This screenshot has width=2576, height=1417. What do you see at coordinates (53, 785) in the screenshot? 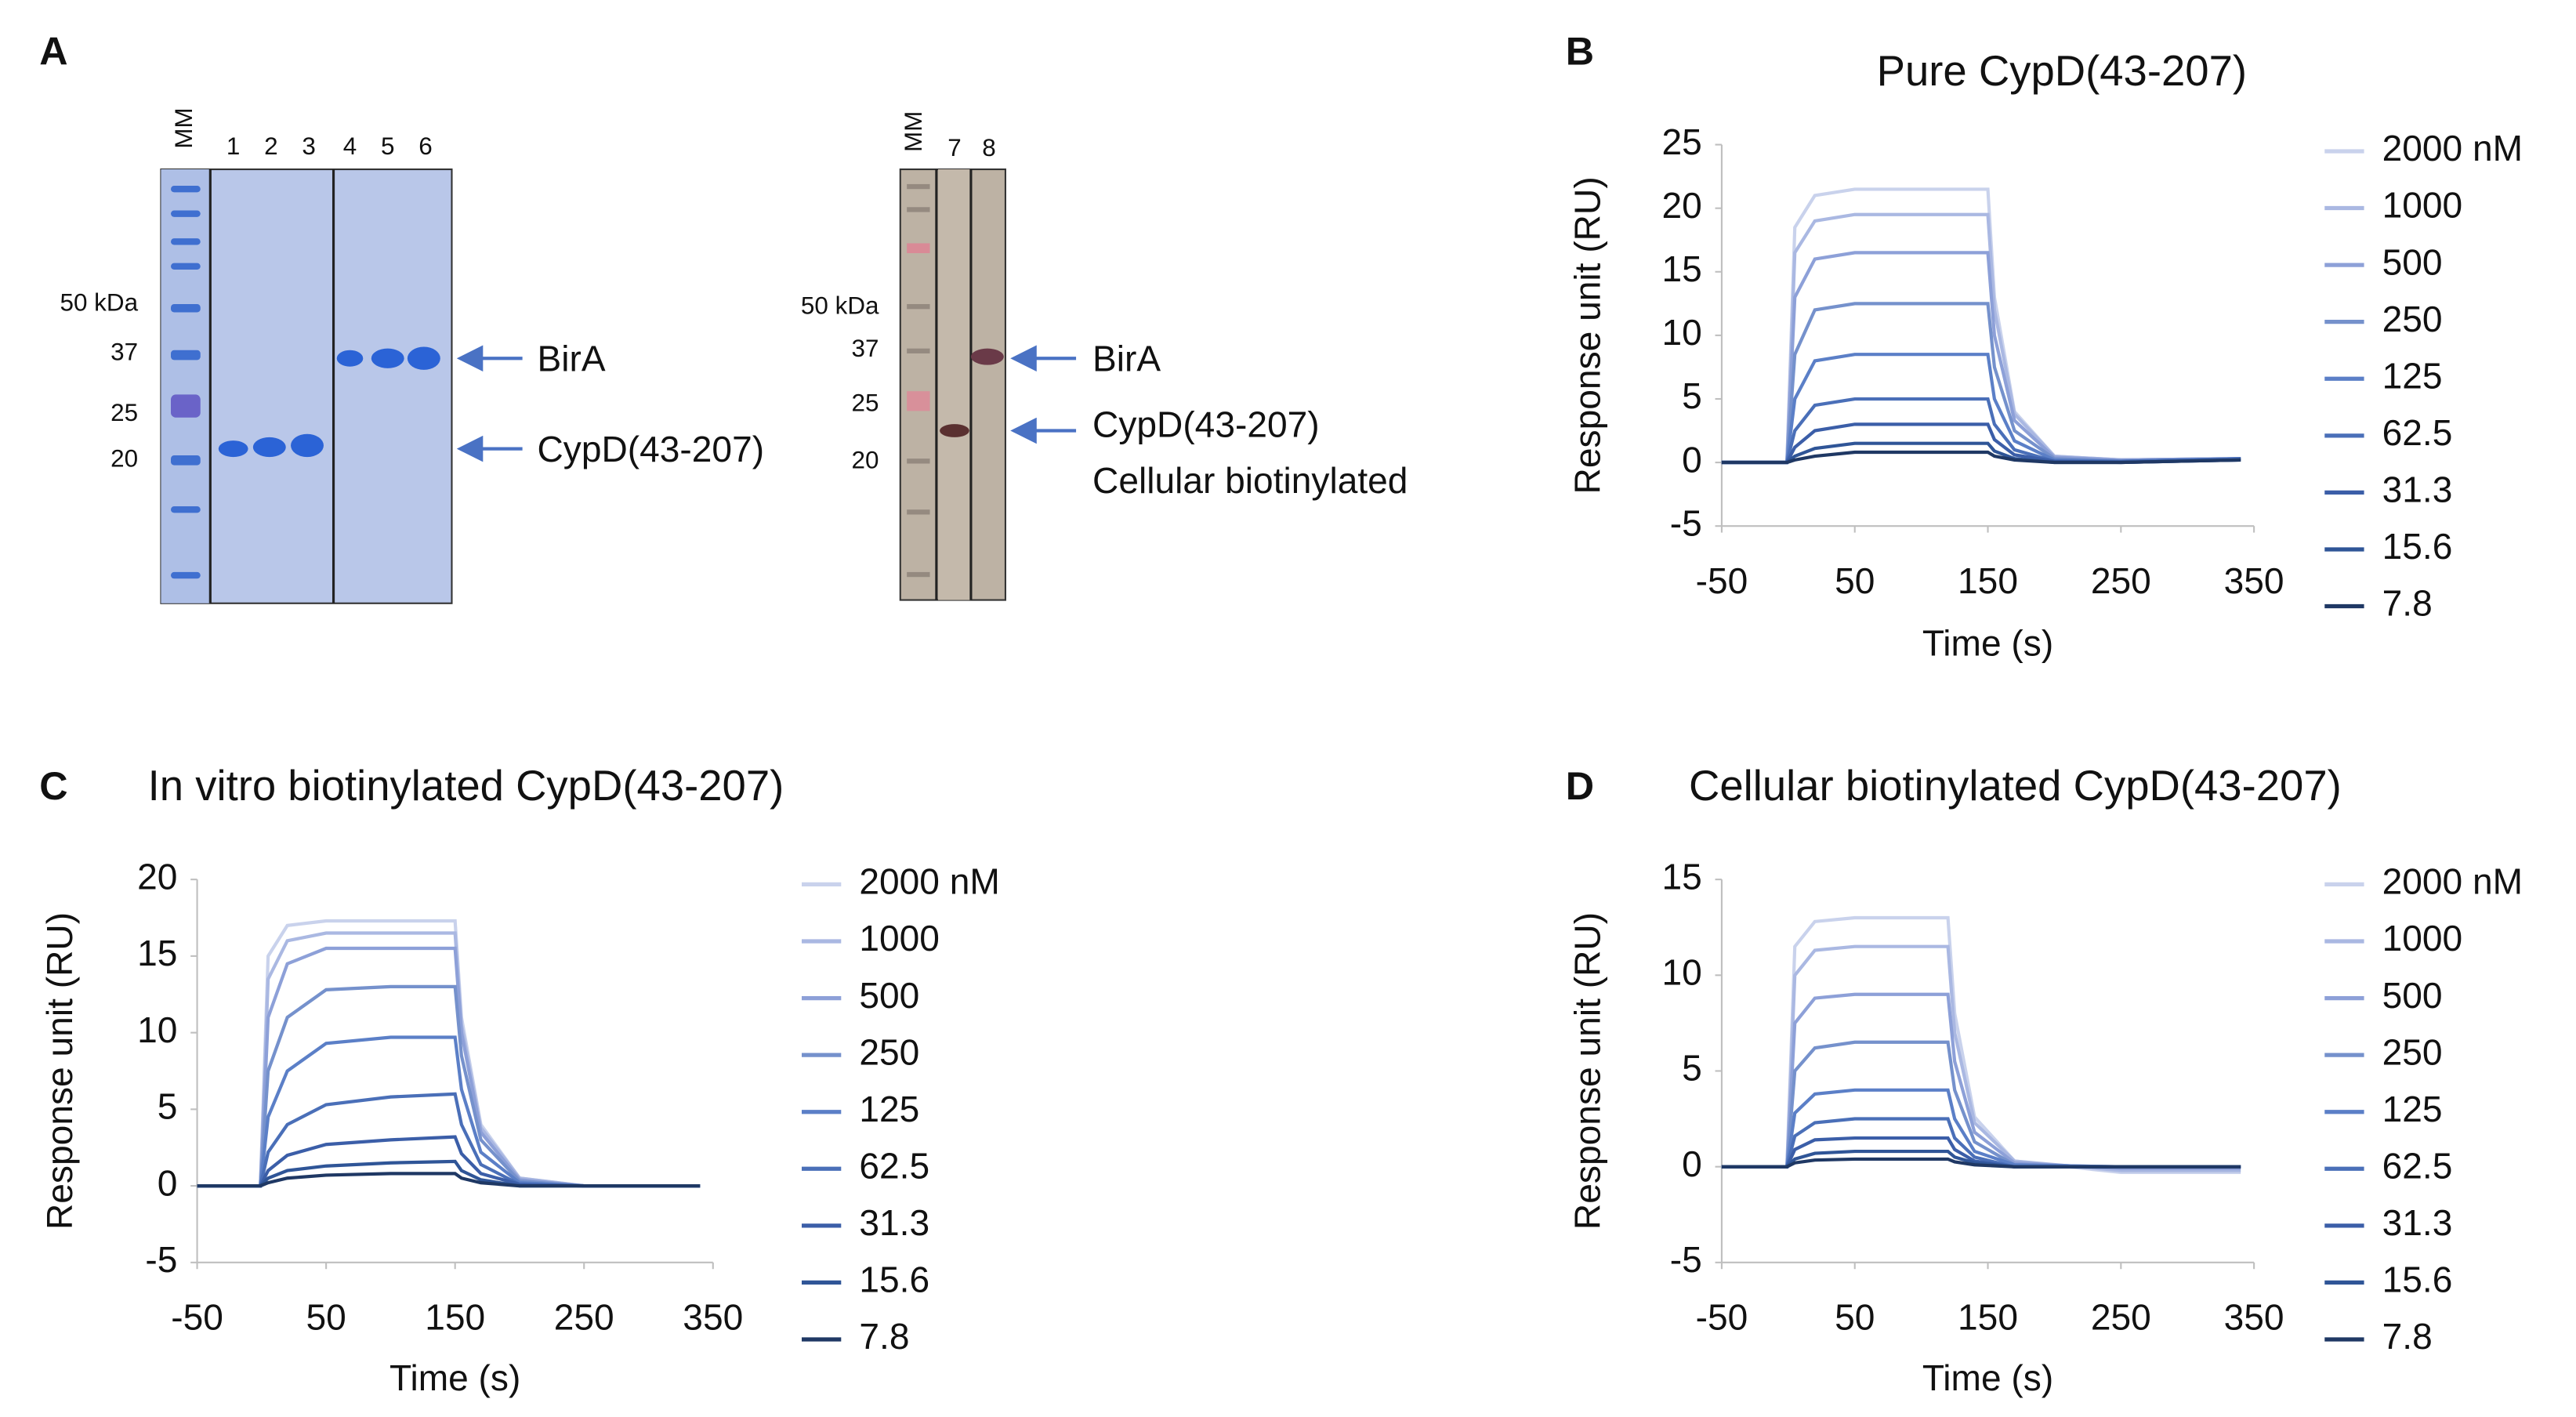
I see `panel-label: C` at bounding box center [53, 785].